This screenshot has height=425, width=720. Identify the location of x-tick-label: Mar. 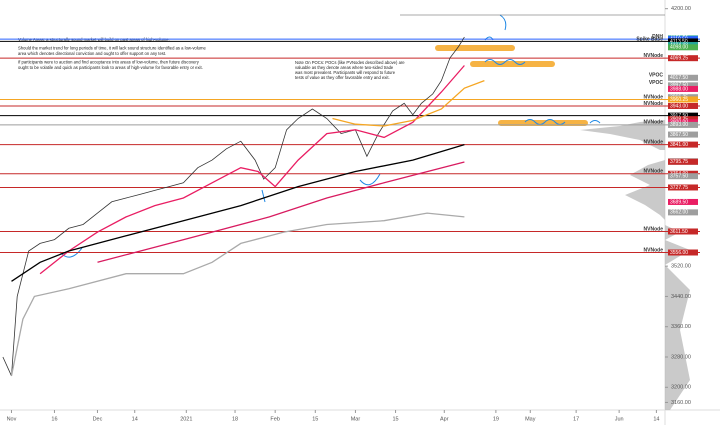
(356, 419).